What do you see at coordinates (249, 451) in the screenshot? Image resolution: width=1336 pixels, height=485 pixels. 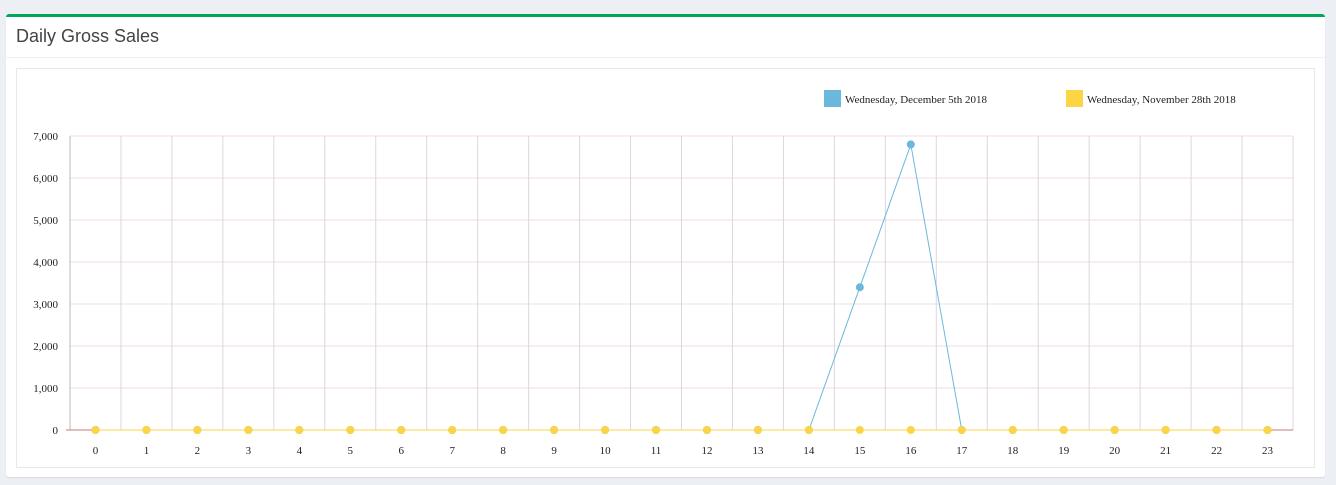 I see `x-tick-label: 3` at bounding box center [249, 451].